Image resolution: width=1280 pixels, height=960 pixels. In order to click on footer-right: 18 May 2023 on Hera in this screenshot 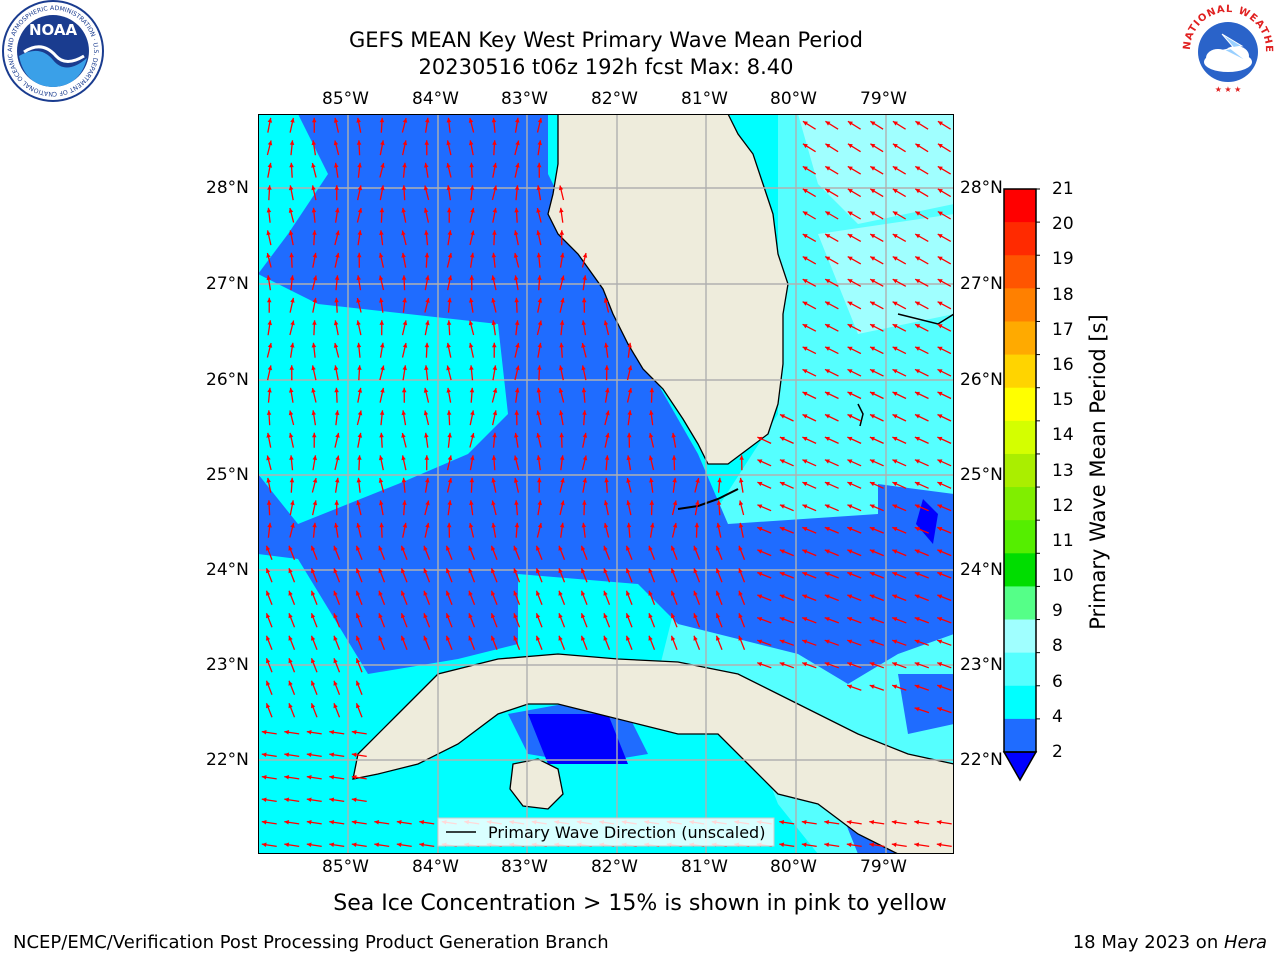, I will do `click(1170, 943)`.